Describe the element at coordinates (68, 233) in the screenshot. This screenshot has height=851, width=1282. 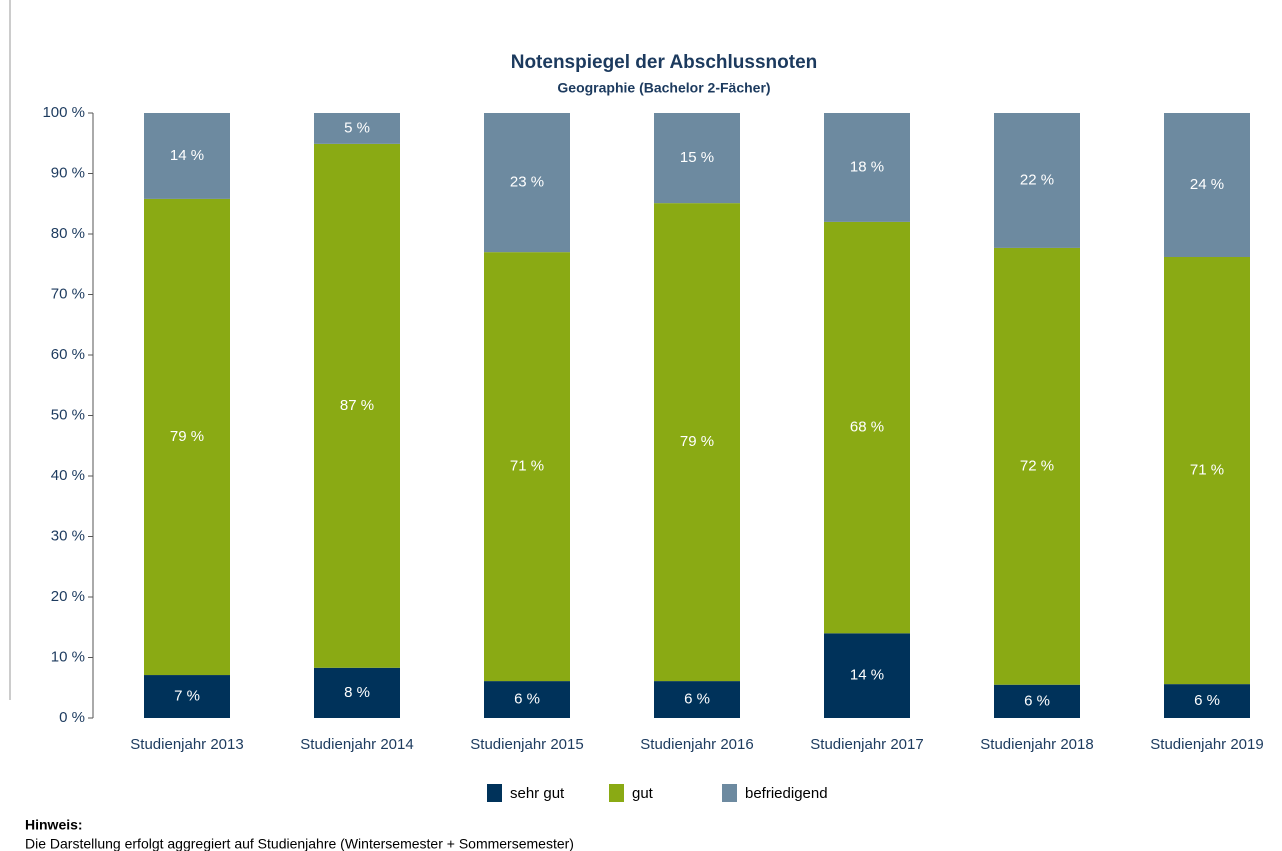
I see `y-tick-label: 80 %` at that location.